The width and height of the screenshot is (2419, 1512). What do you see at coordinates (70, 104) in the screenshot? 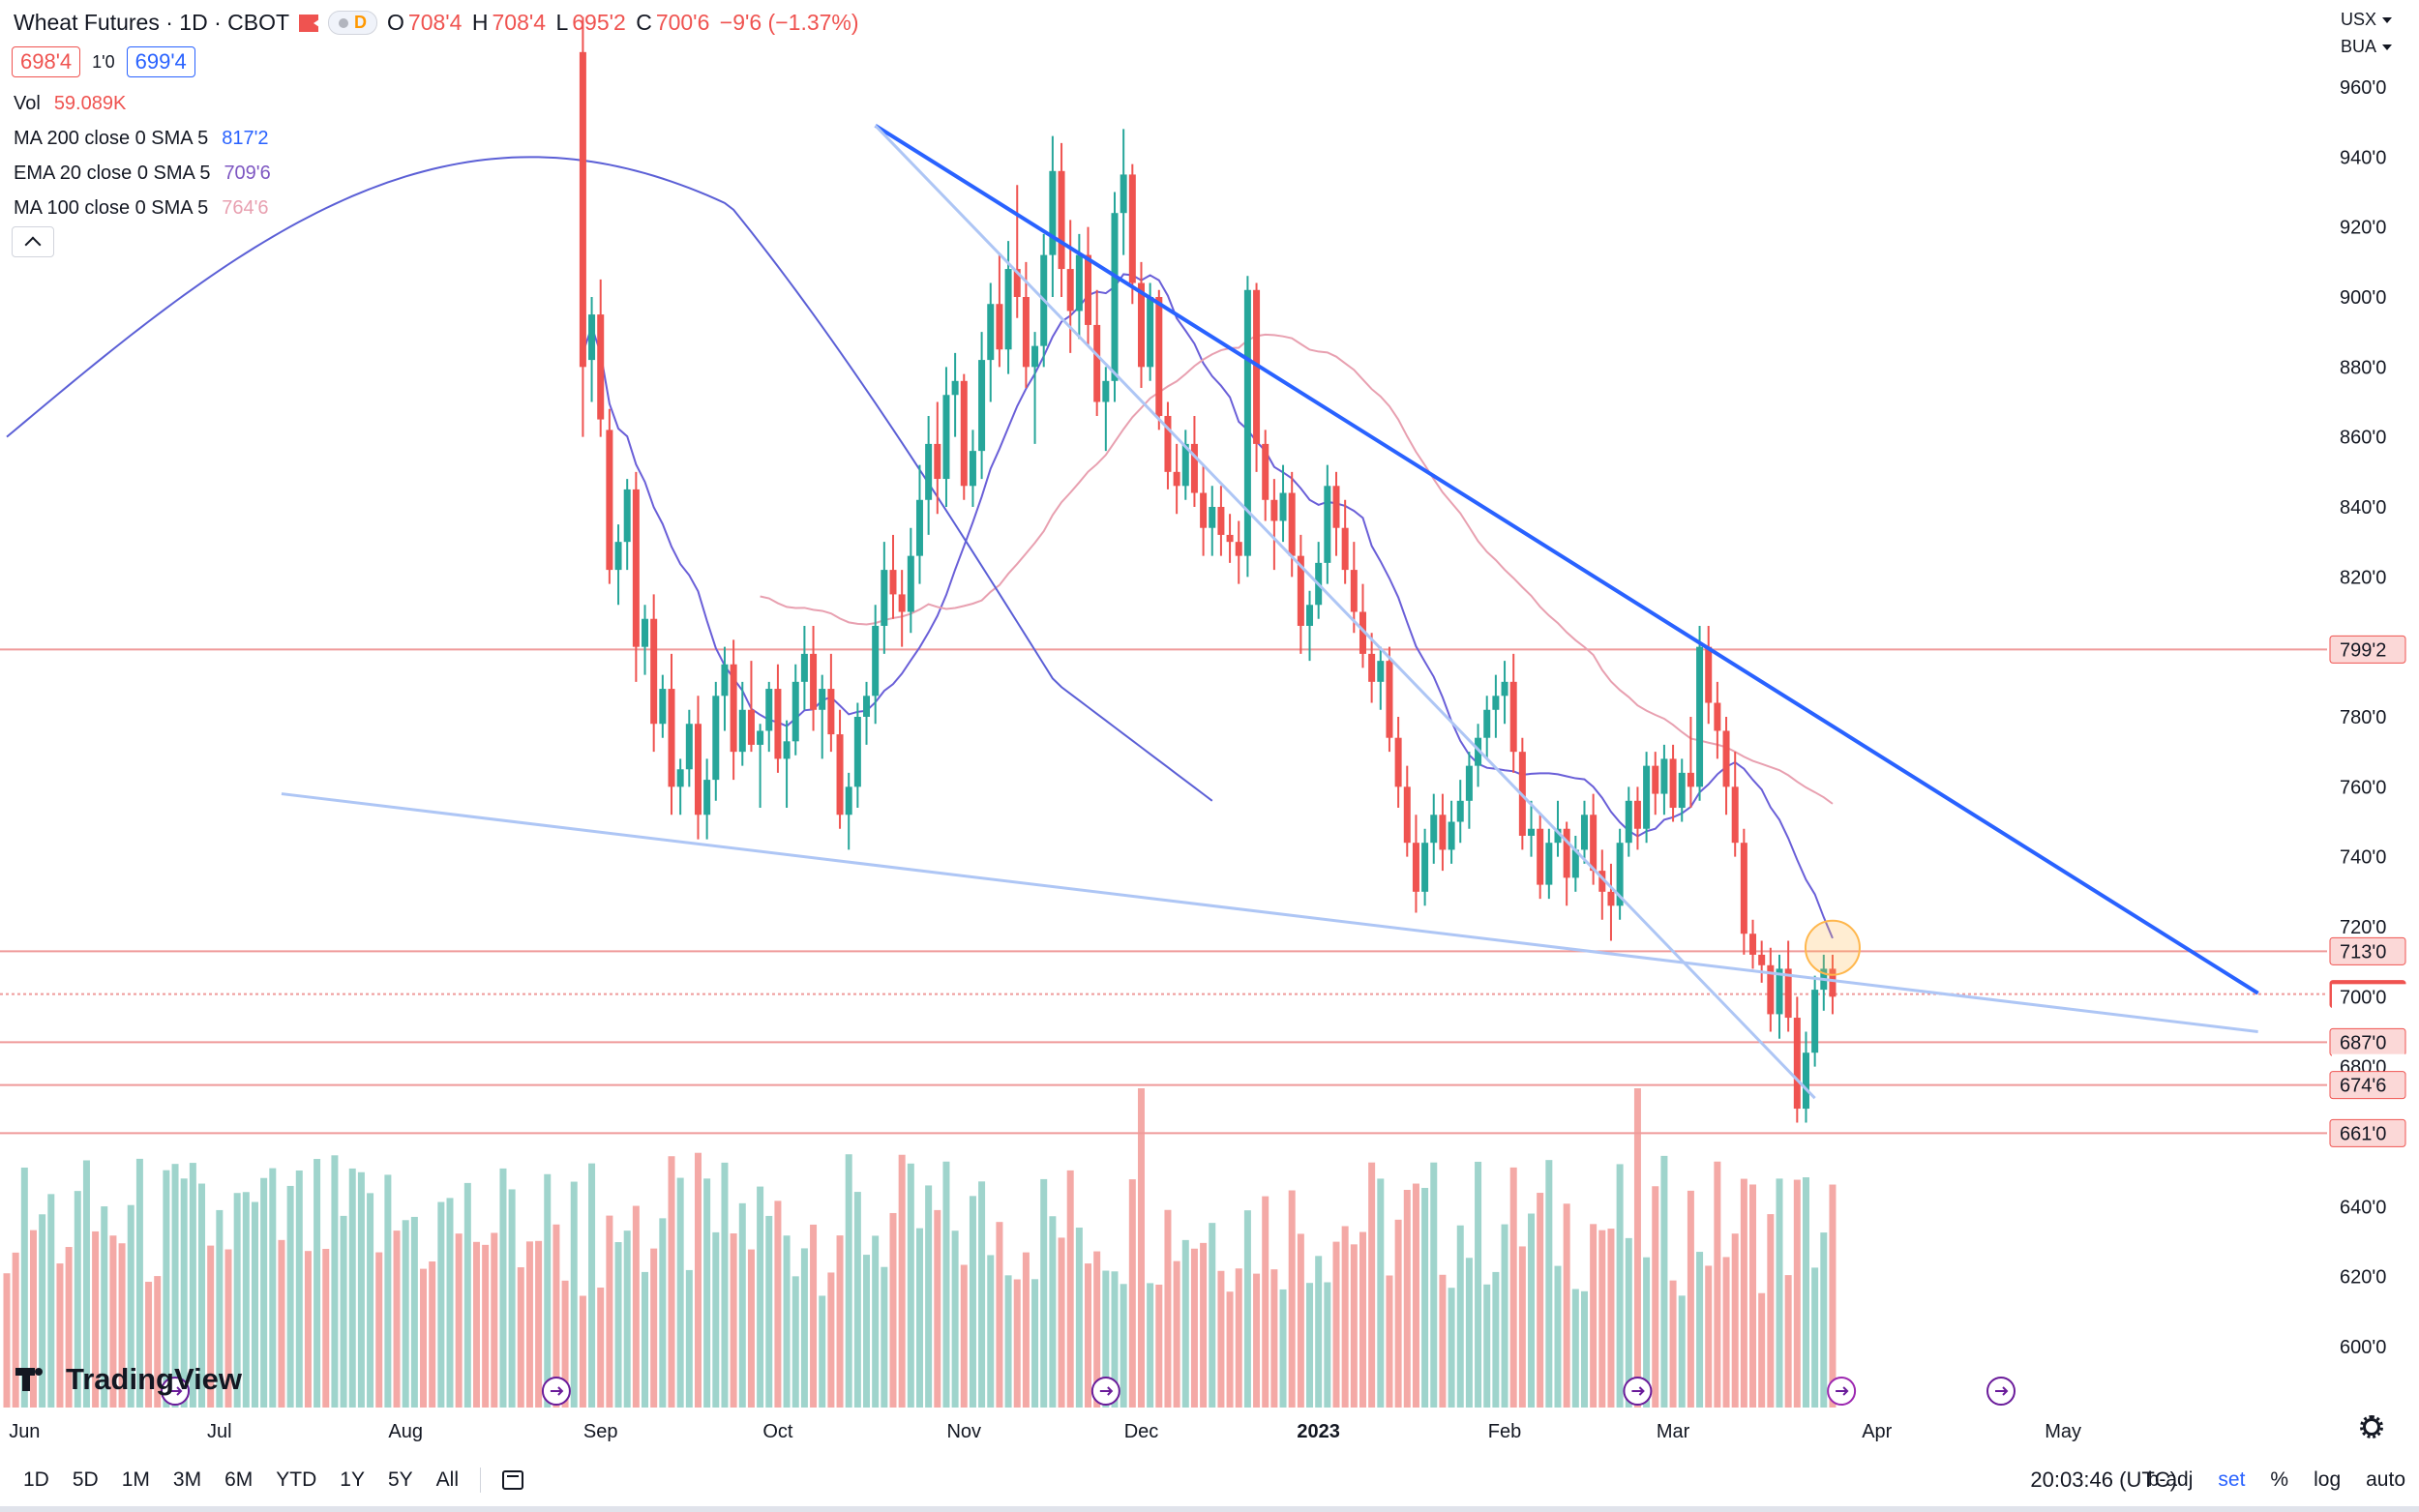
I see `legend-vol: Vol 59.089K` at bounding box center [70, 104].